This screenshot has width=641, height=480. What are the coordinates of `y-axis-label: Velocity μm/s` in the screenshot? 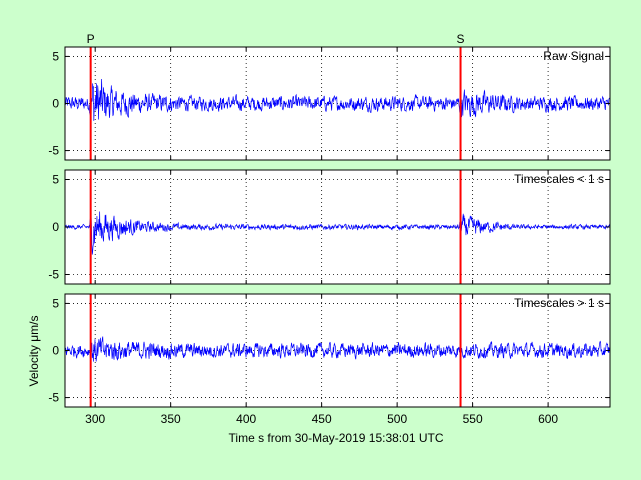 It's located at (34, 351).